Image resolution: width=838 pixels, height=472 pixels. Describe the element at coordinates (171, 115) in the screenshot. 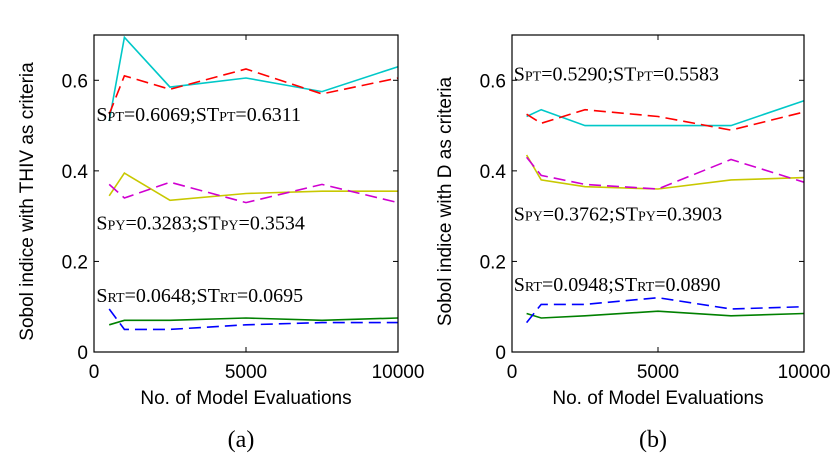

I see `annotation-text: =0.6069;ST` at that location.